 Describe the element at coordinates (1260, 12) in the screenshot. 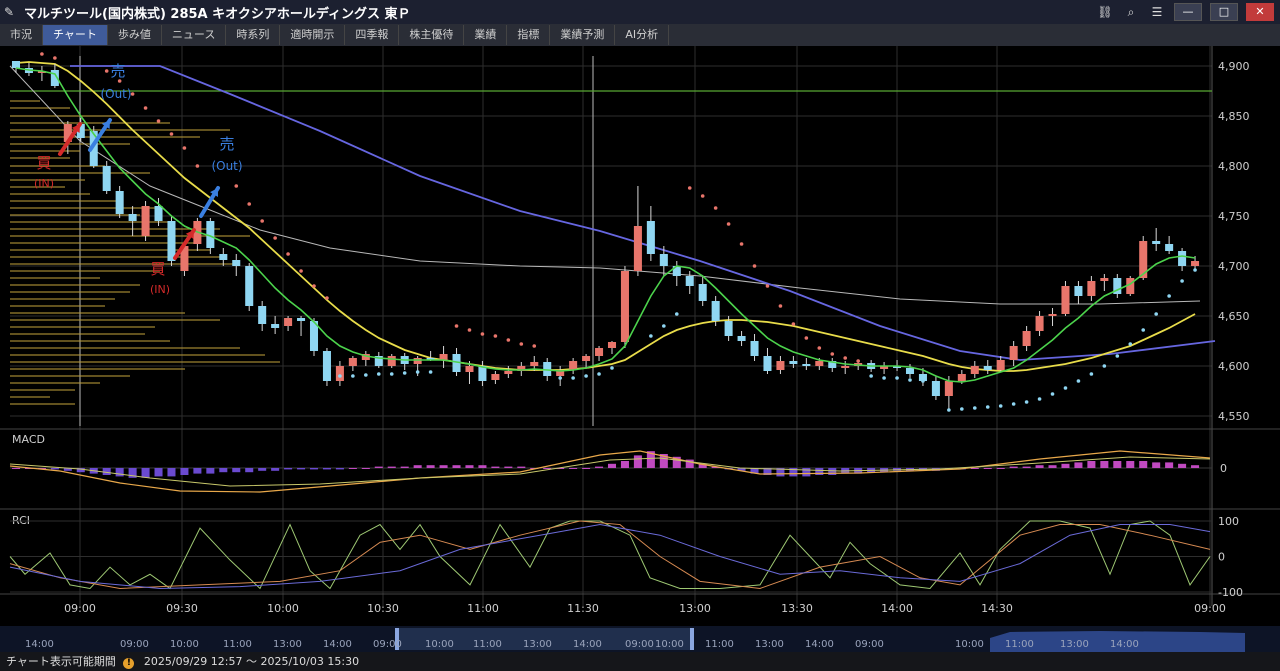

I see `close-button: ✕` at that location.